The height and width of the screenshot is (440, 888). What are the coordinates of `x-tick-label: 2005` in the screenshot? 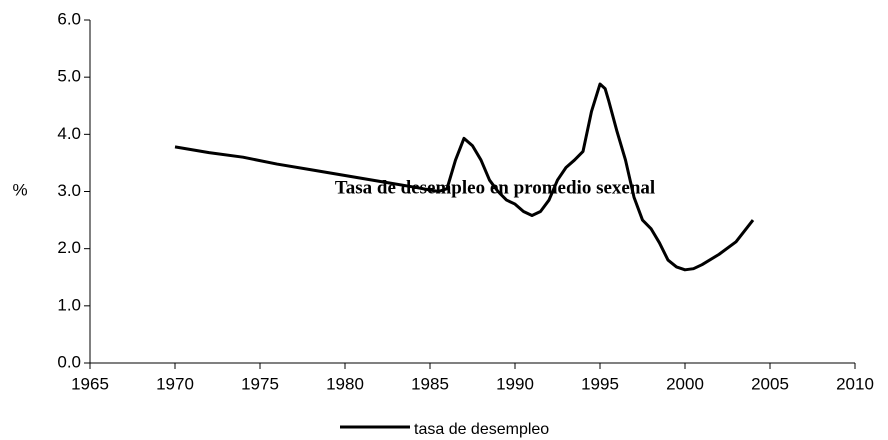 It's located at (770, 383).